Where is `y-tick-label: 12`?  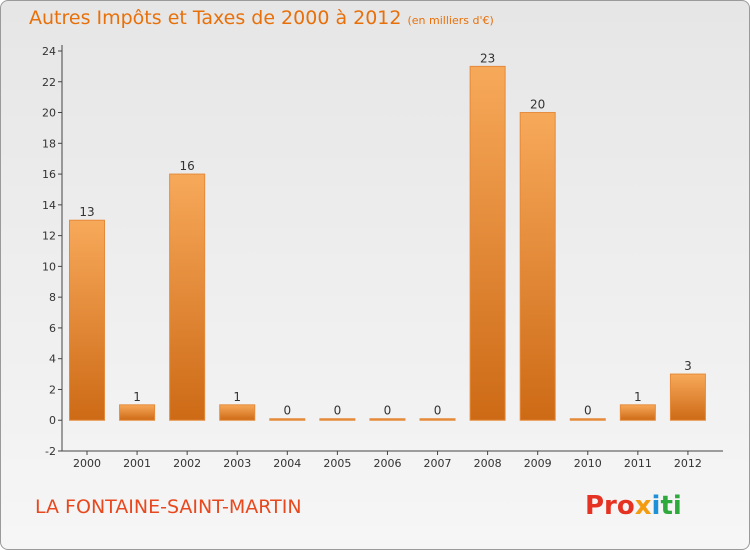
y-tick-label: 12 is located at coordinates (49, 236).